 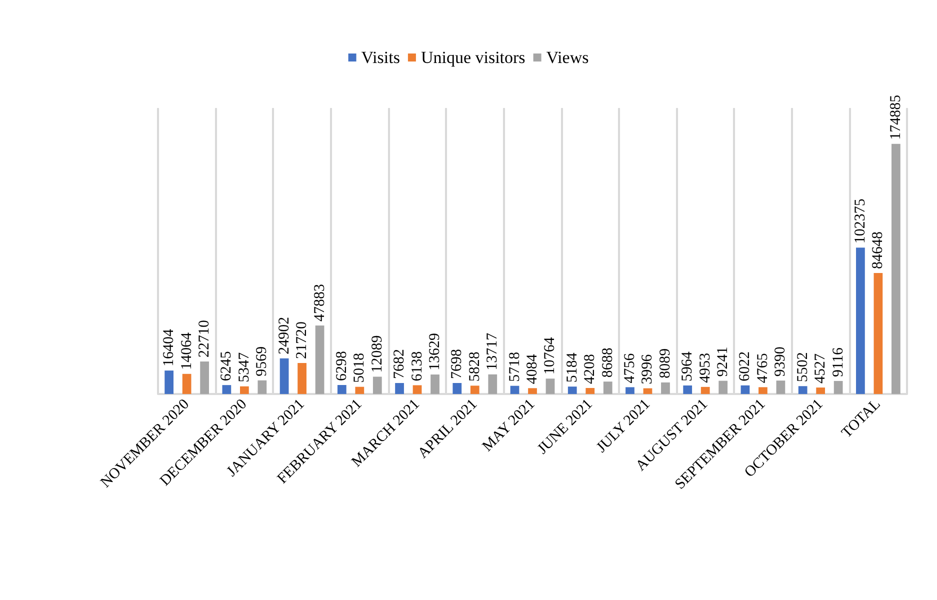 I want to click on data-label: 5347, so click(x=244, y=367).